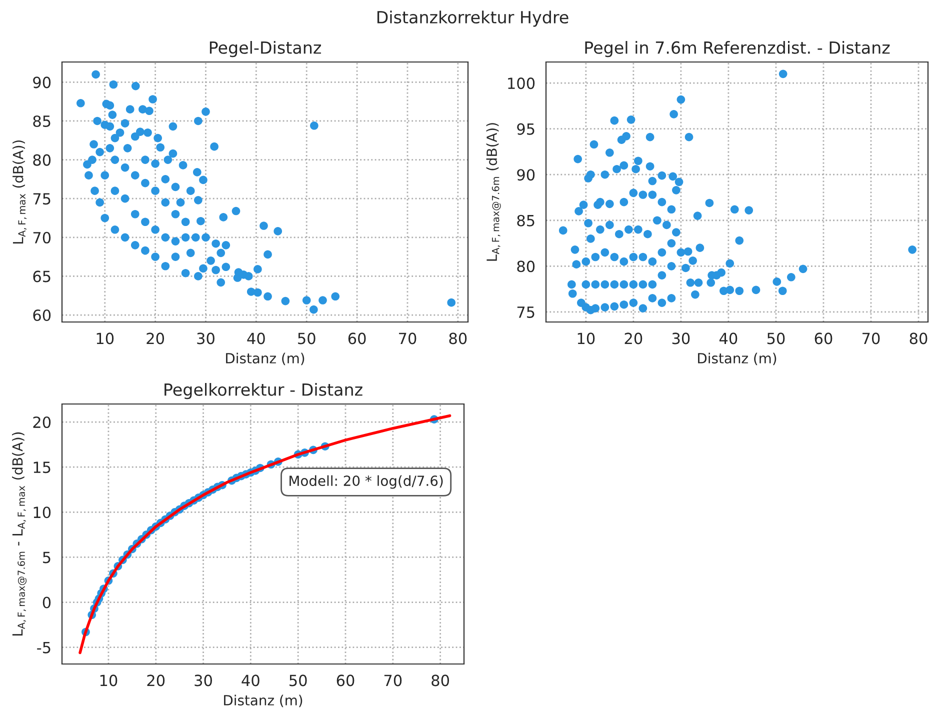  What do you see at coordinates (42, 512) in the screenshot?
I see `y-tick-label: 10` at bounding box center [42, 512].